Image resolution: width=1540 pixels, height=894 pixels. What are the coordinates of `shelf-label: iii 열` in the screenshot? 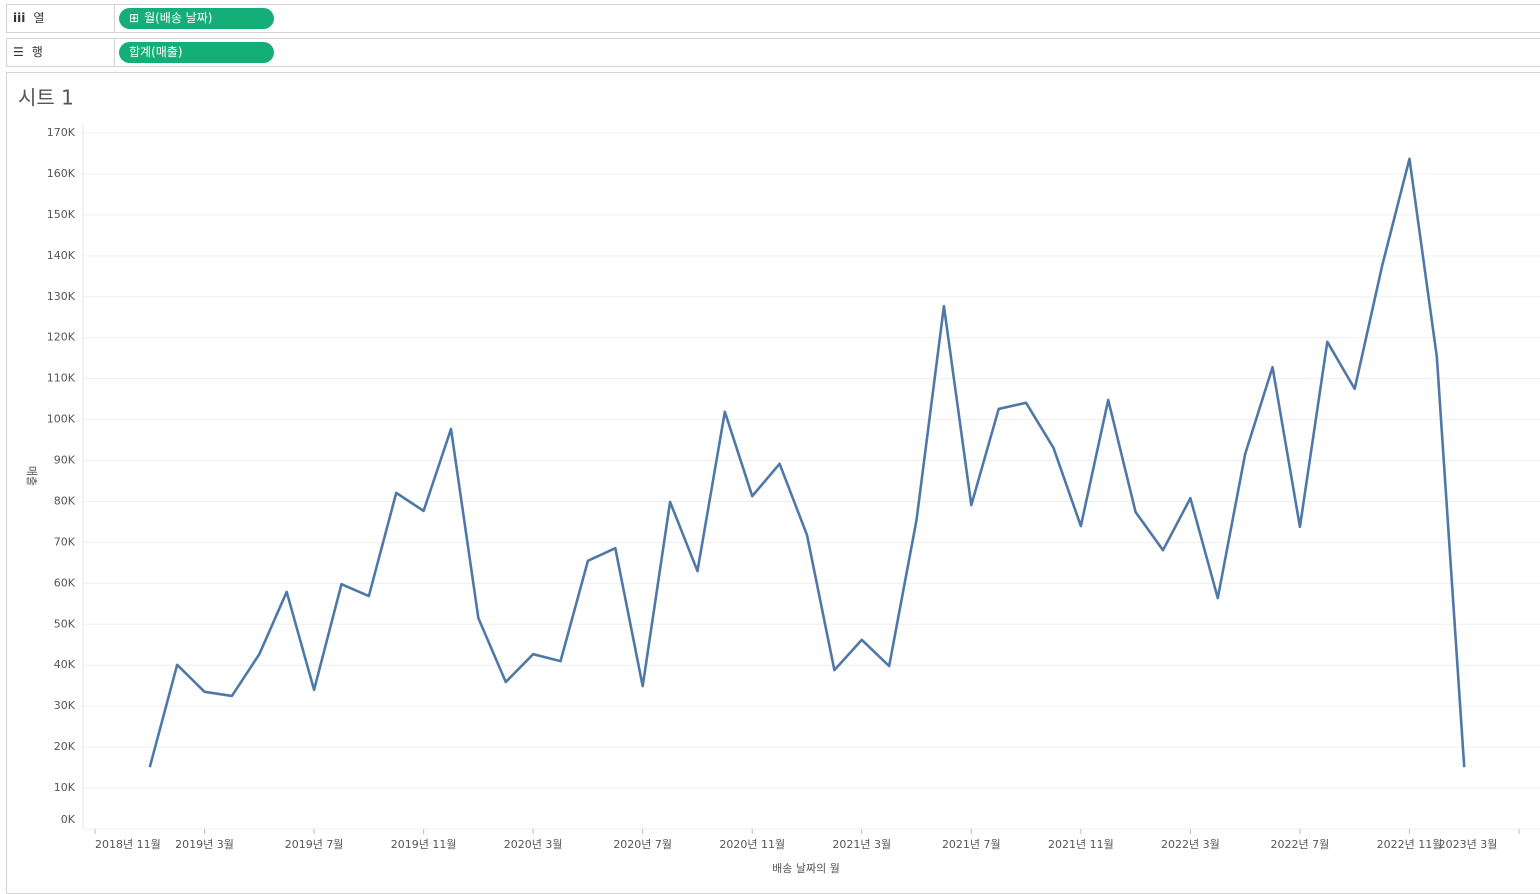 It's located at (61, 18).